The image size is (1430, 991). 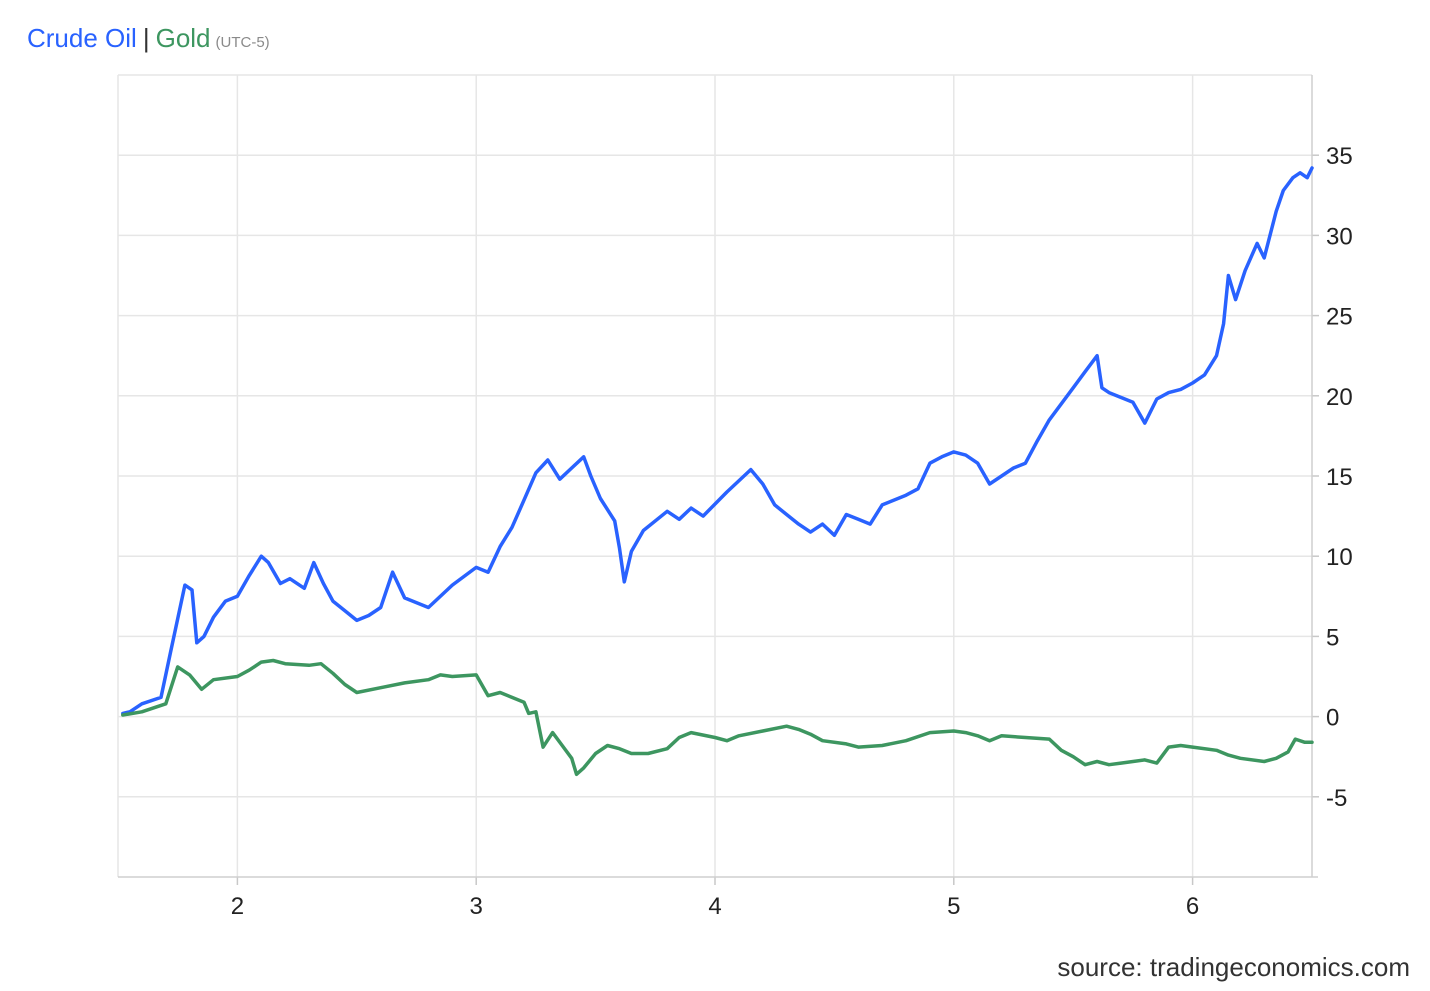 What do you see at coordinates (1336, 798) in the screenshot?
I see `y-tick-label: -5` at bounding box center [1336, 798].